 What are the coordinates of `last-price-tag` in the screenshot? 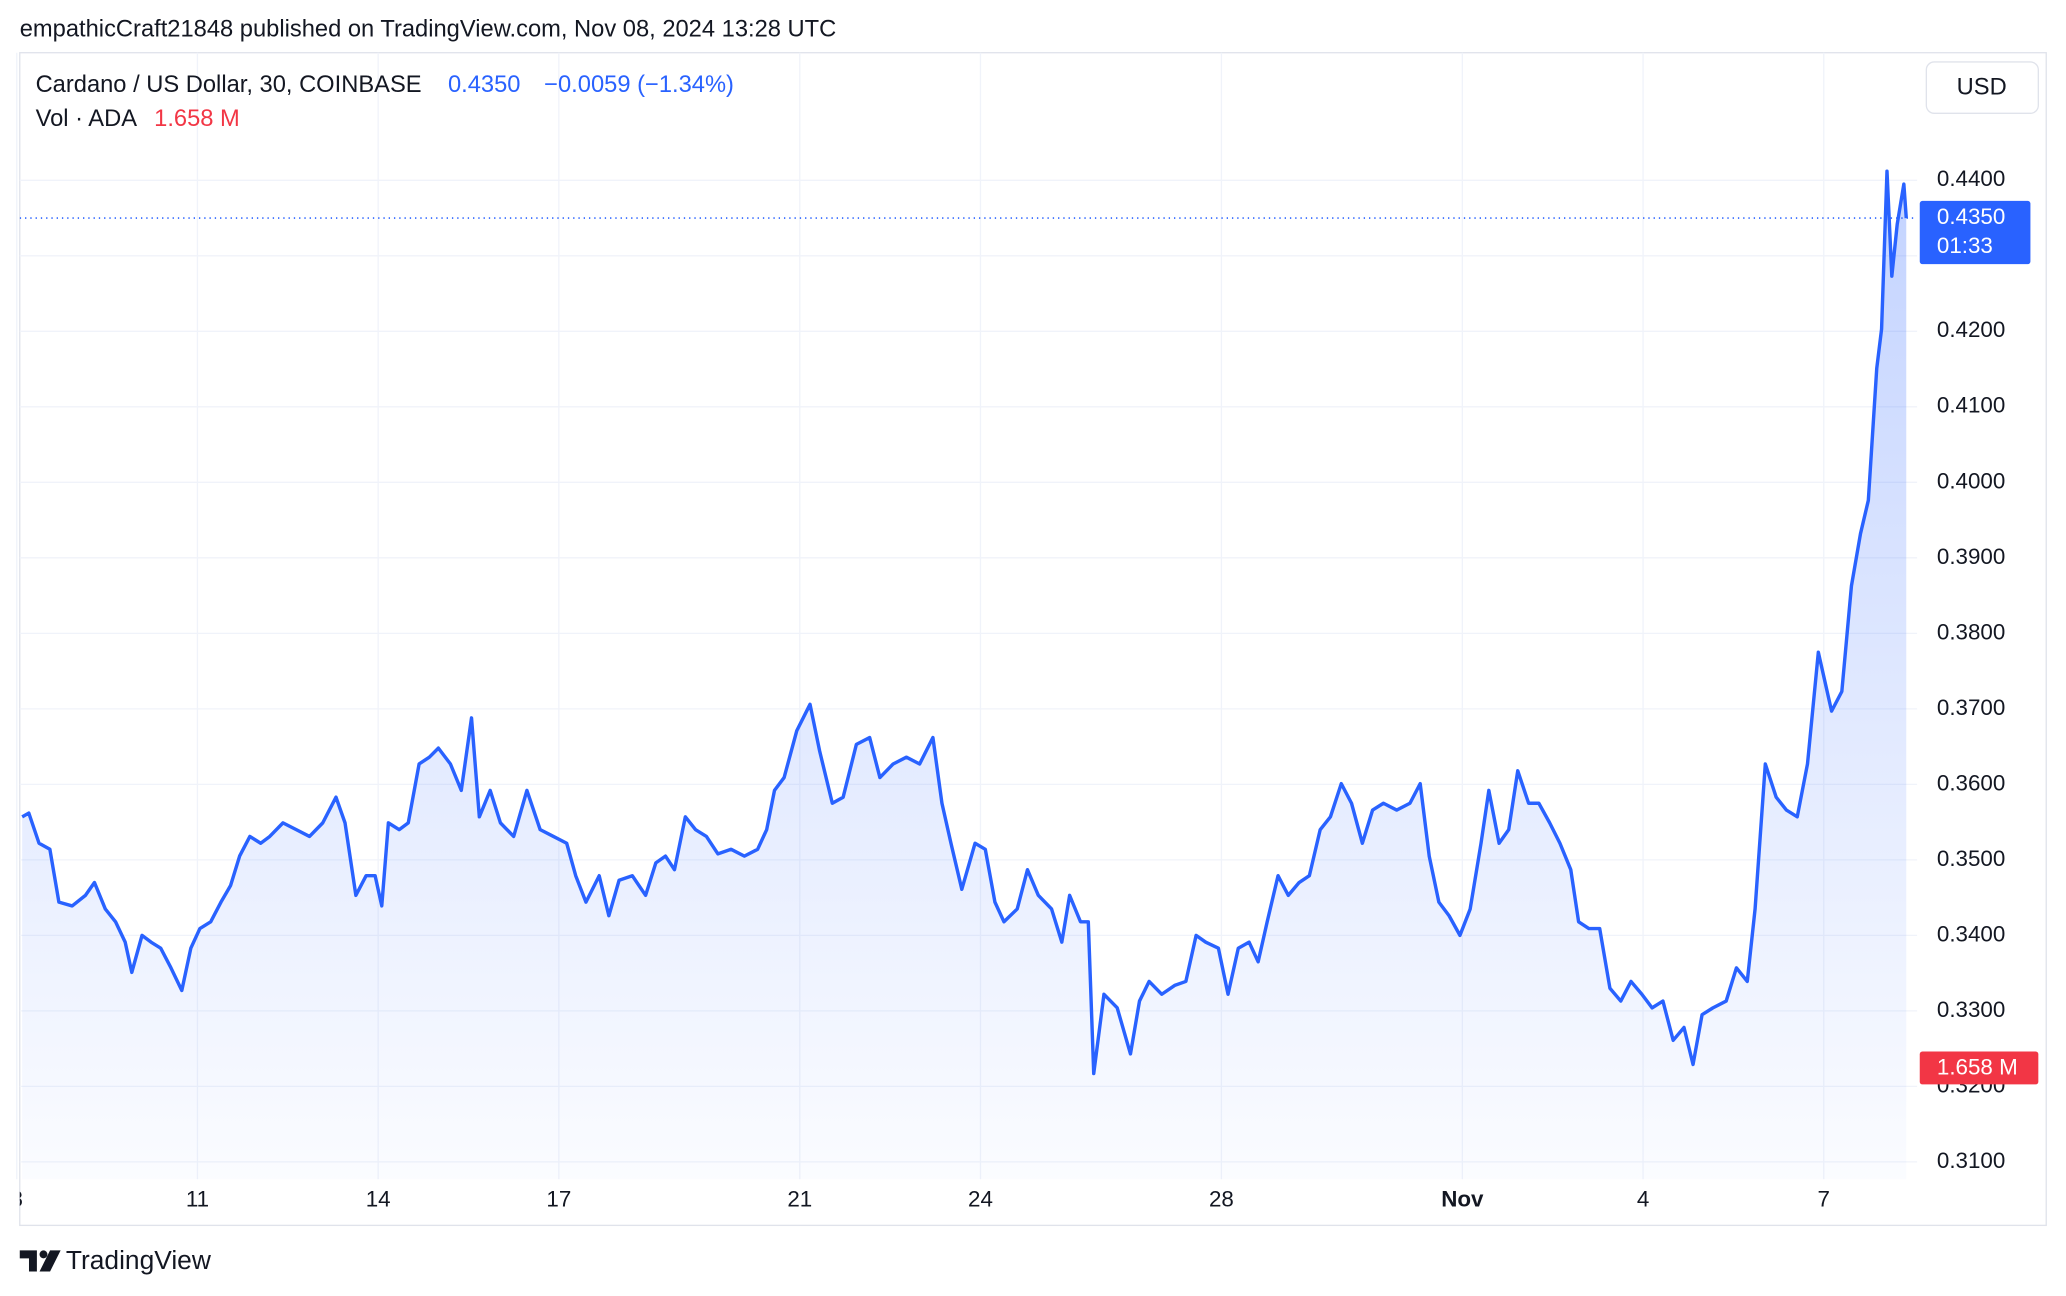 It's located at (1975, 232).